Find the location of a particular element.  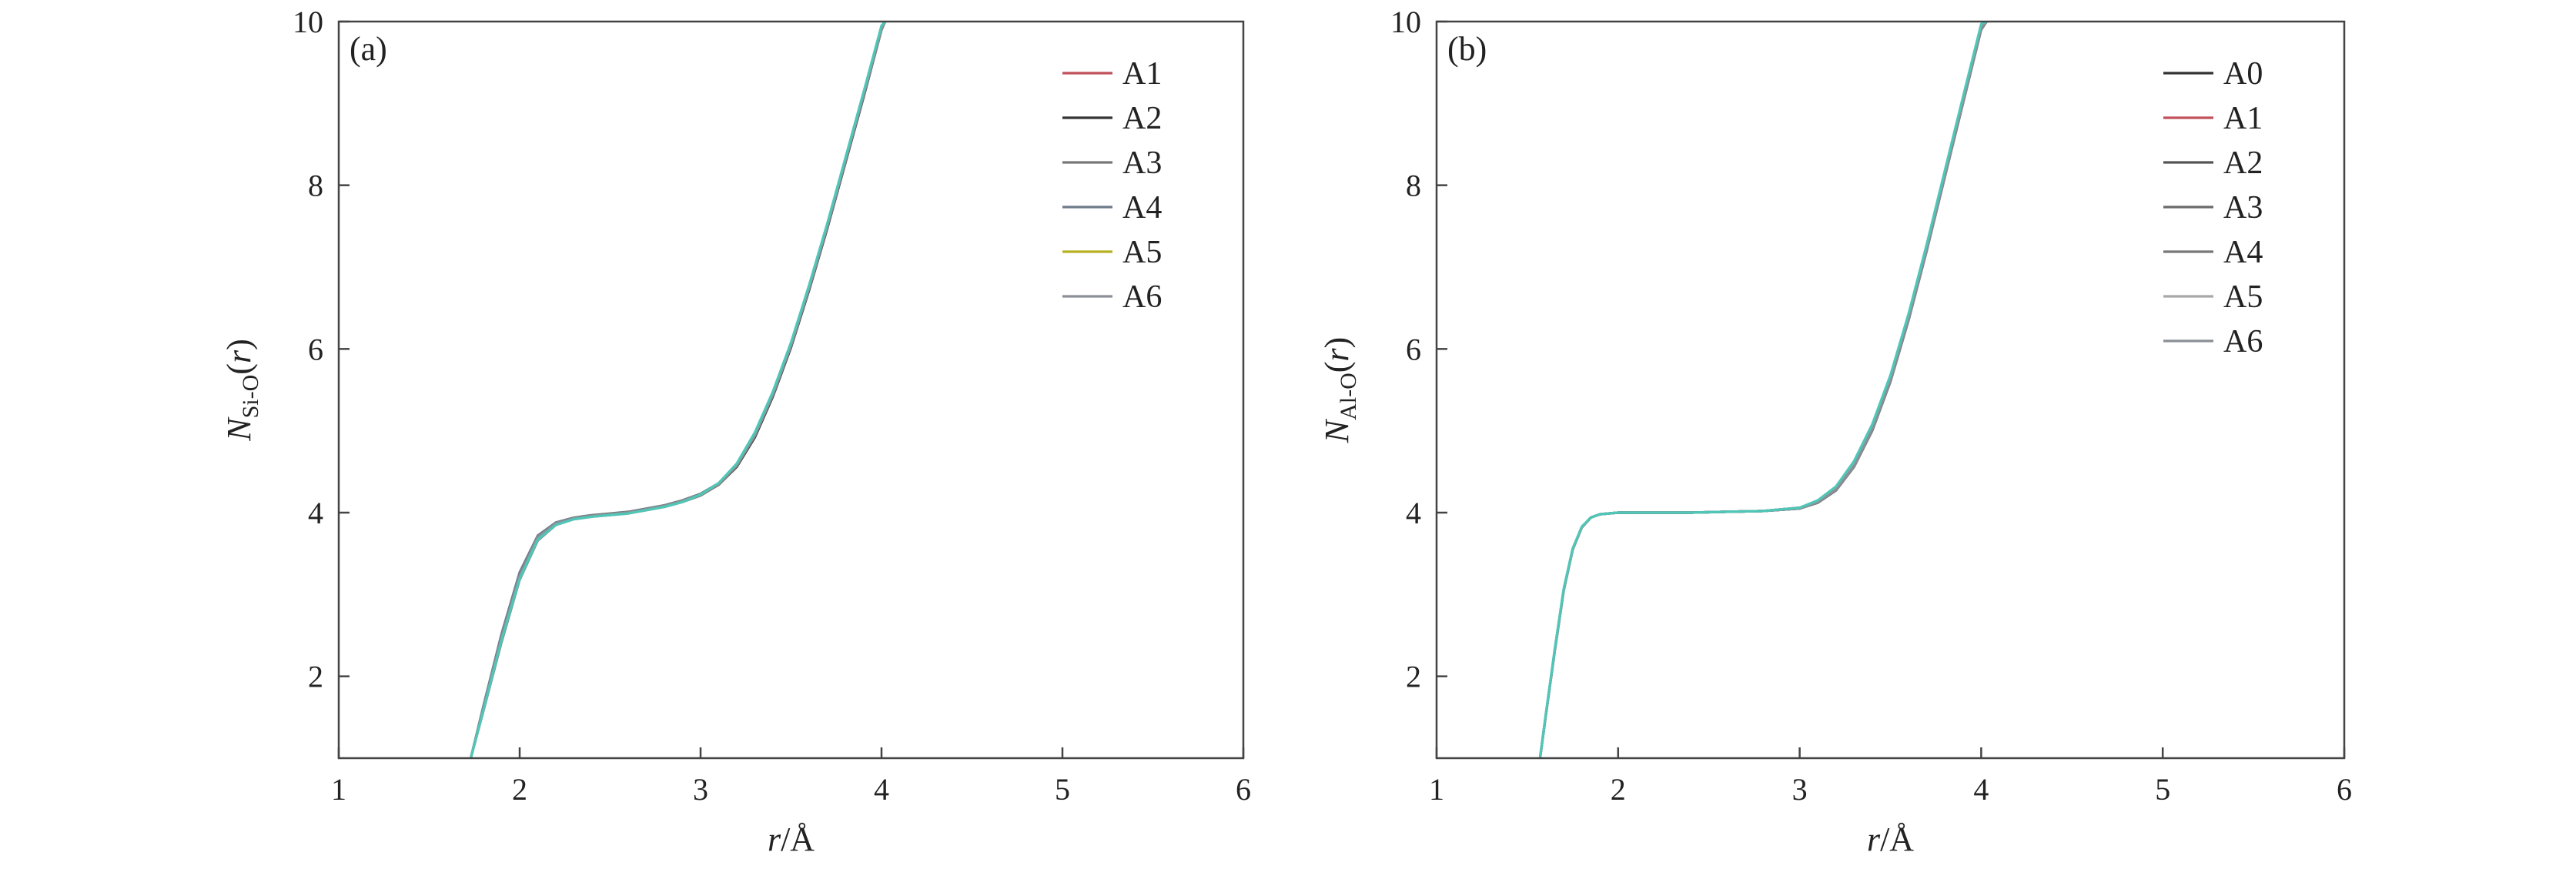

legend: A0 A1 A2 A3 A4 A5 A6 is located at coordinates (2213, 208).